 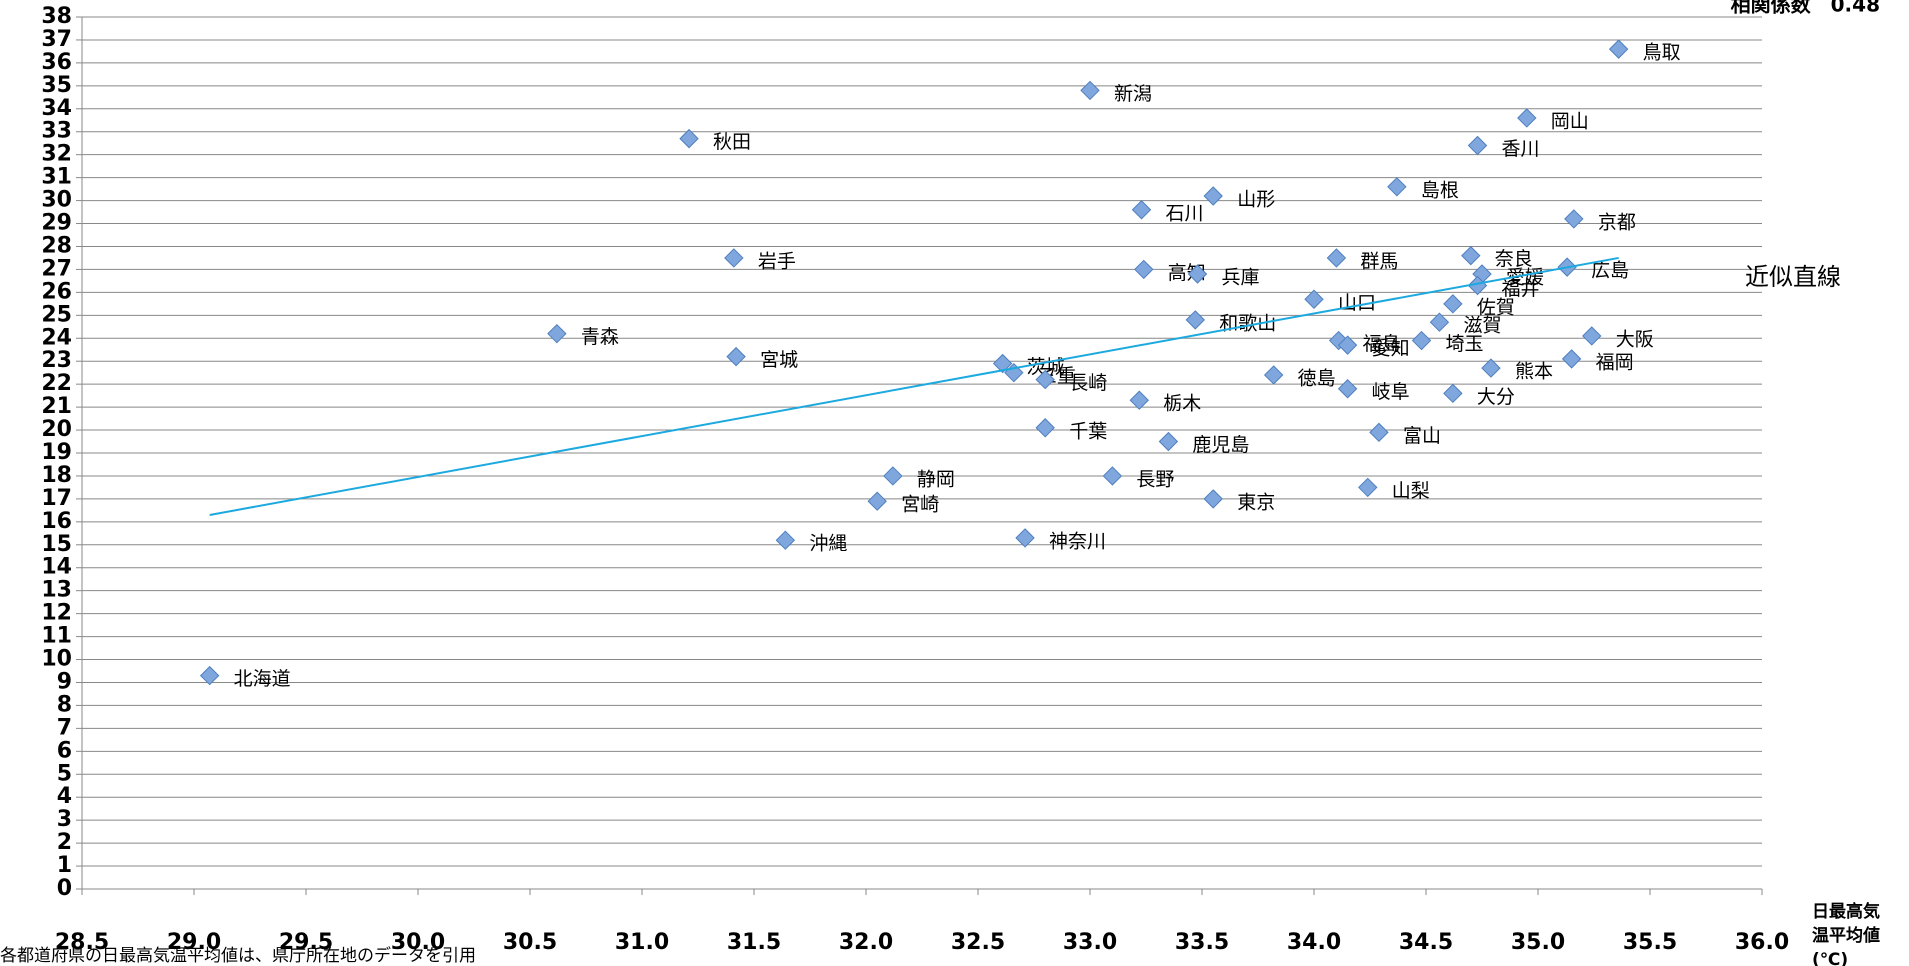 What do you see at coordinates (777, 261) in the screenshot?
I see `point-label: 岩手` at bounding box center [777, 261].